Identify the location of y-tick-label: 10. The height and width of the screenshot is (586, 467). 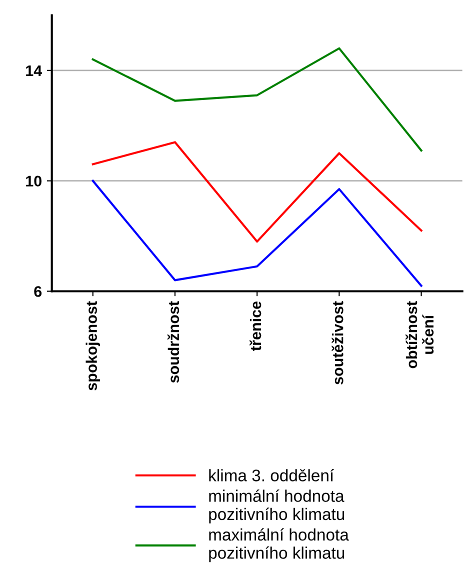
(34, 181).